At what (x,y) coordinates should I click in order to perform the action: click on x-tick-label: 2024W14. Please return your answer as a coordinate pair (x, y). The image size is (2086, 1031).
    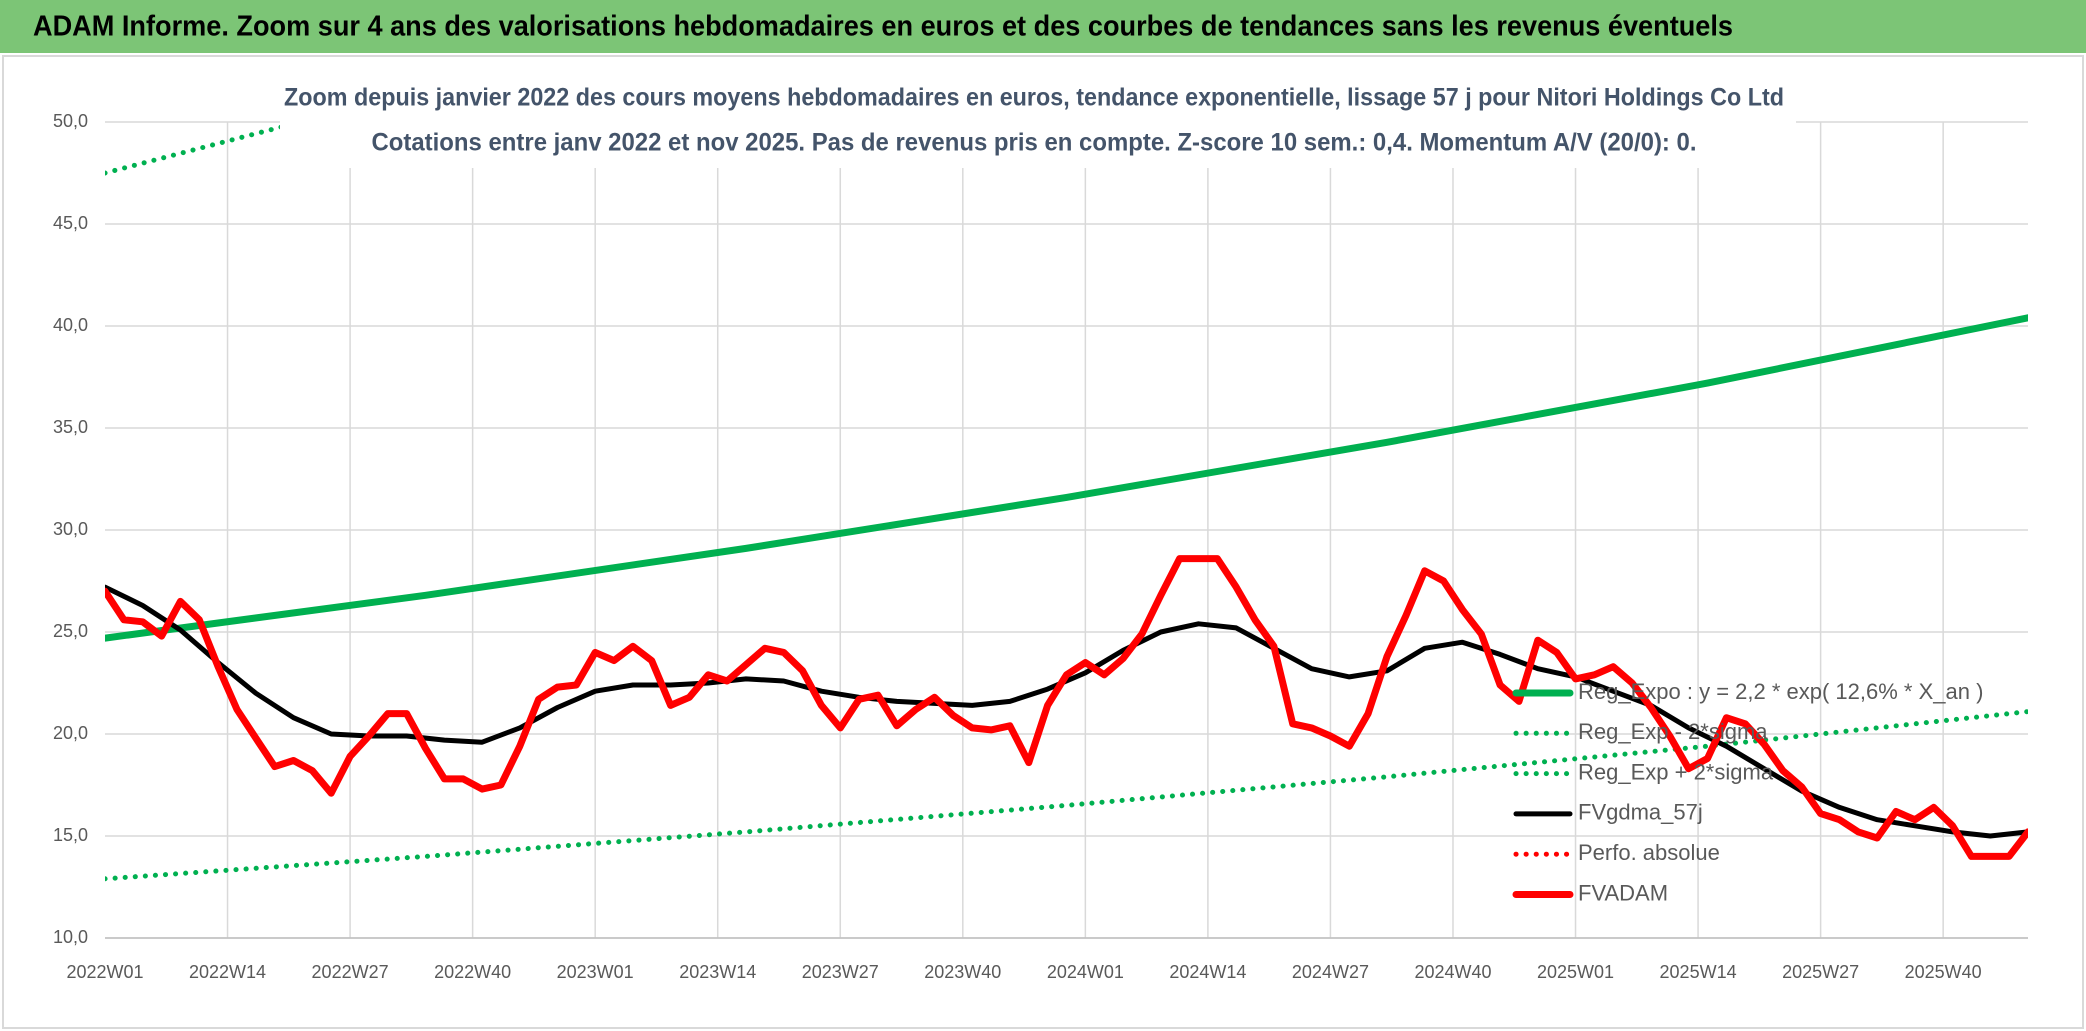
    Looking at the image, I should click on (1207, 972).